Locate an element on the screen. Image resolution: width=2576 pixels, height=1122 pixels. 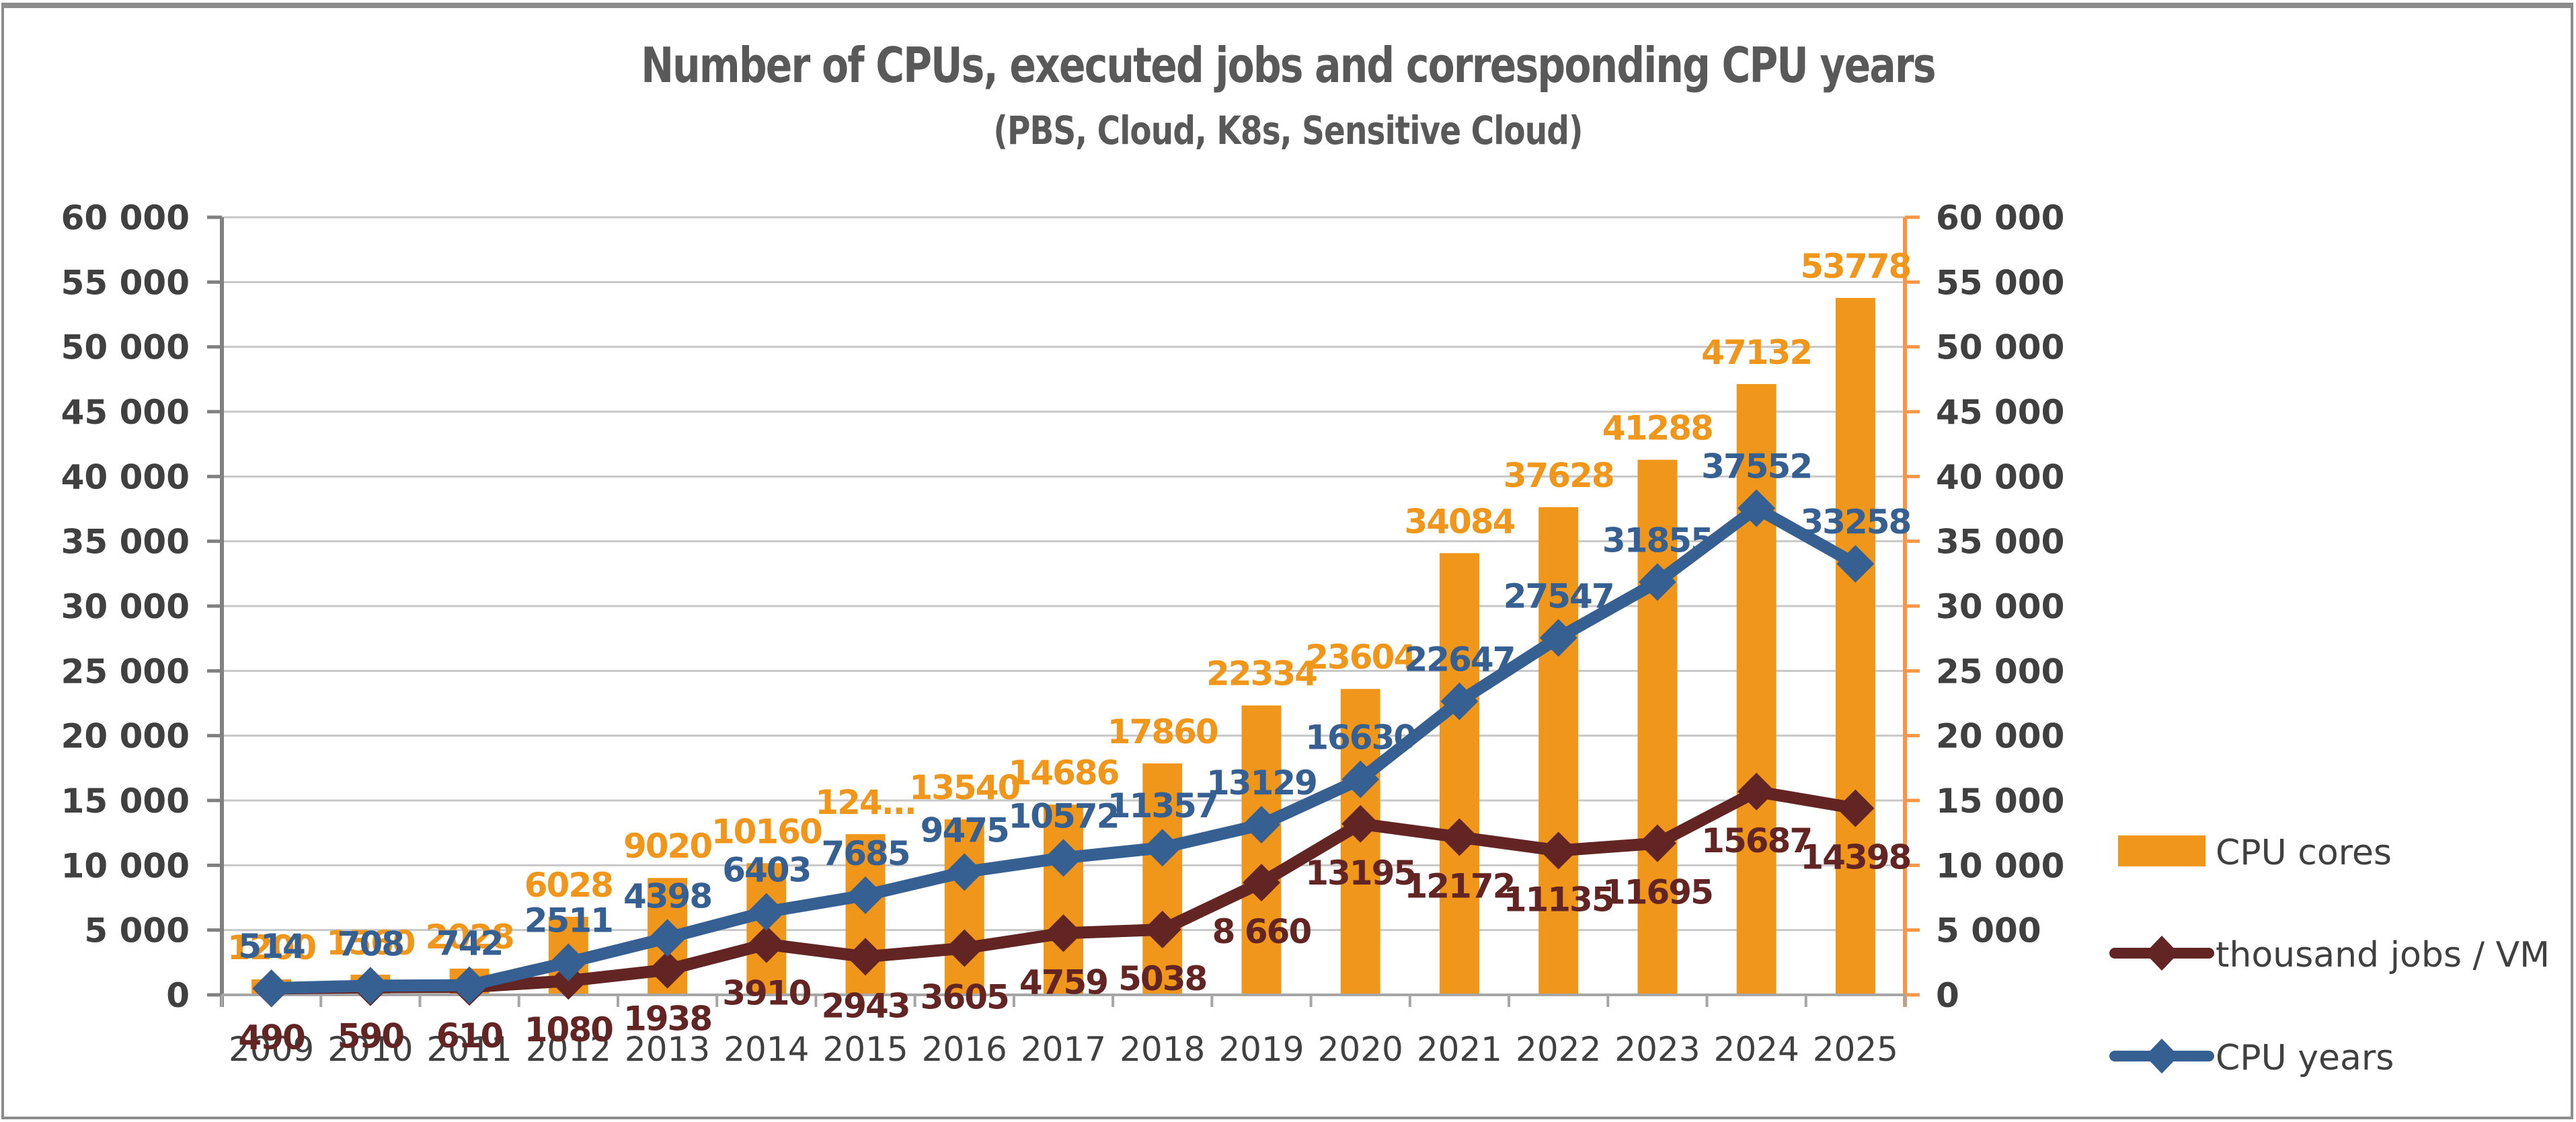
data-label-cpu-years: 16630 is located at coordinates (1360, 737).